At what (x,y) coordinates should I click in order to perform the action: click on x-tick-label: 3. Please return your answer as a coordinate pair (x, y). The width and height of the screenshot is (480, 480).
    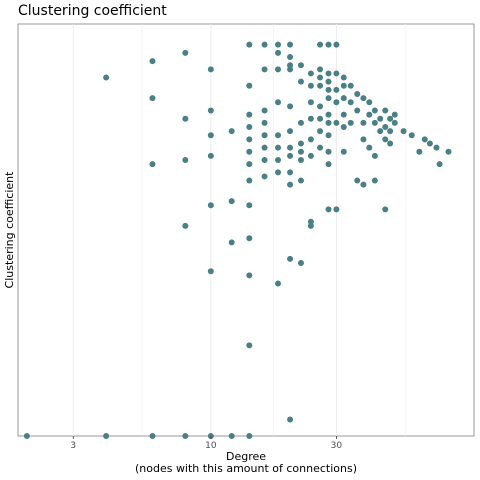
    Looking at the image, I should click on (73, 446).